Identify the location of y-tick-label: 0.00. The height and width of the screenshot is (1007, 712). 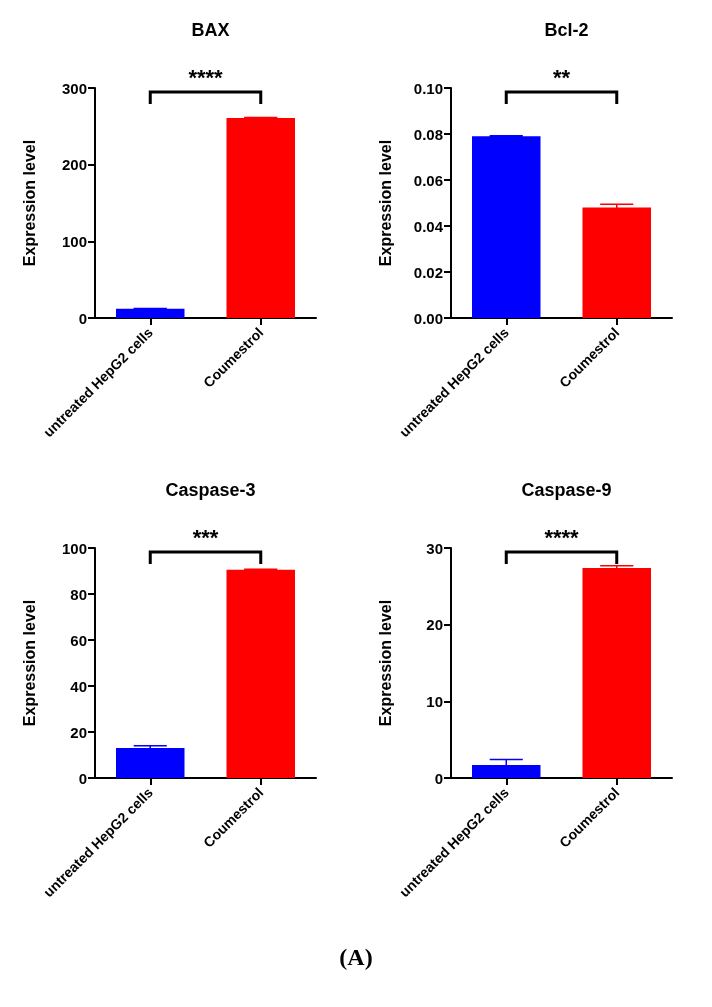
(428, 318).